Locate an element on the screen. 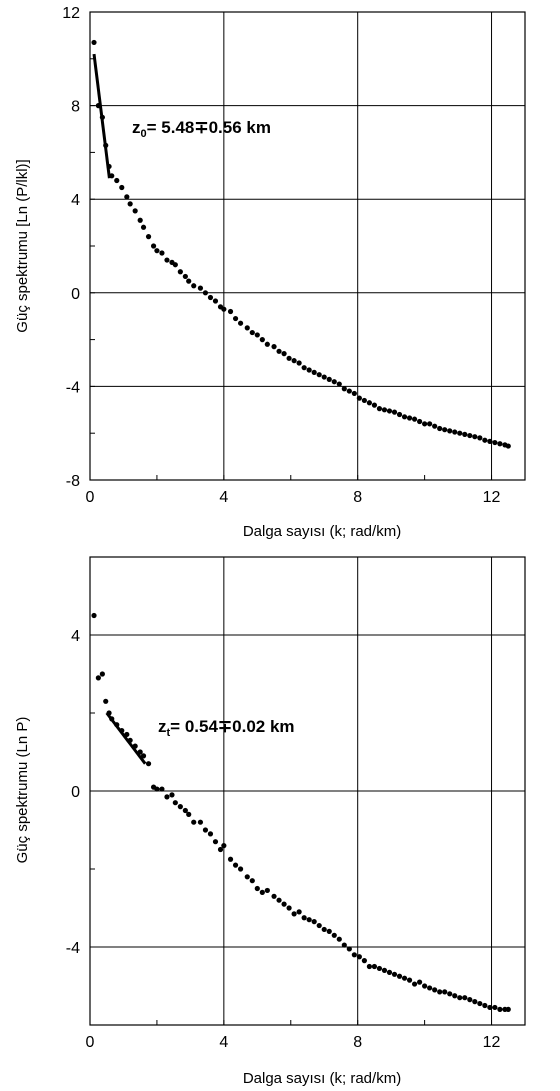 This screenshot has height=1091, width=560. top-x-tick-label: 8 is located at coordinates (357, 497).